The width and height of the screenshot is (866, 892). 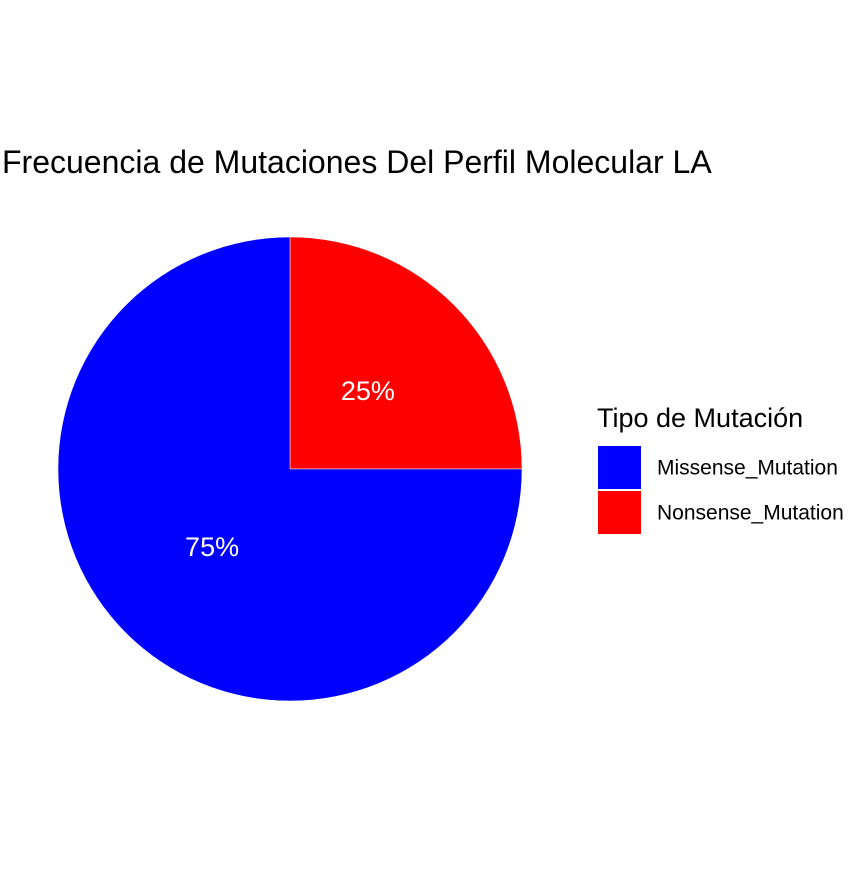 I want to click on legend-key-nonsense-mutation, so click(x=619, y=512).